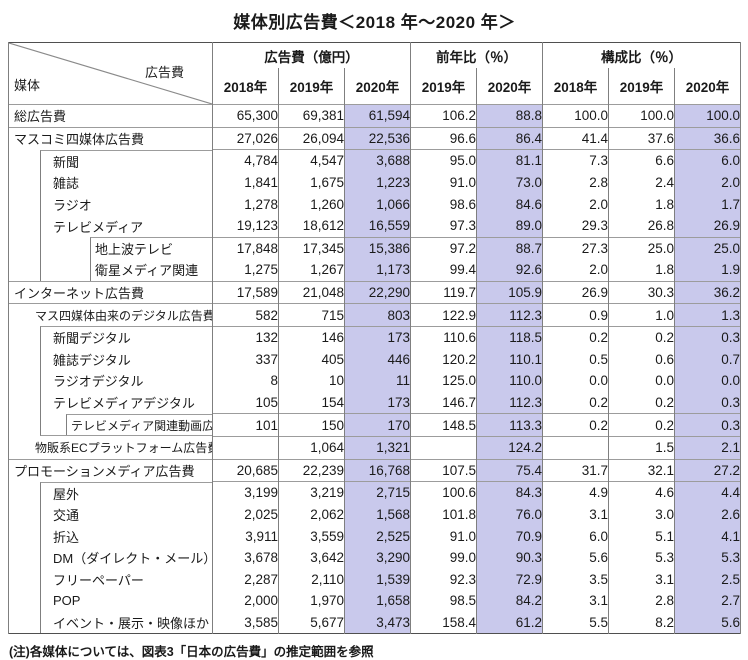 This screenshot has width=748, height=660. I want to click on value-cell: 5.6, so click(576, 557).